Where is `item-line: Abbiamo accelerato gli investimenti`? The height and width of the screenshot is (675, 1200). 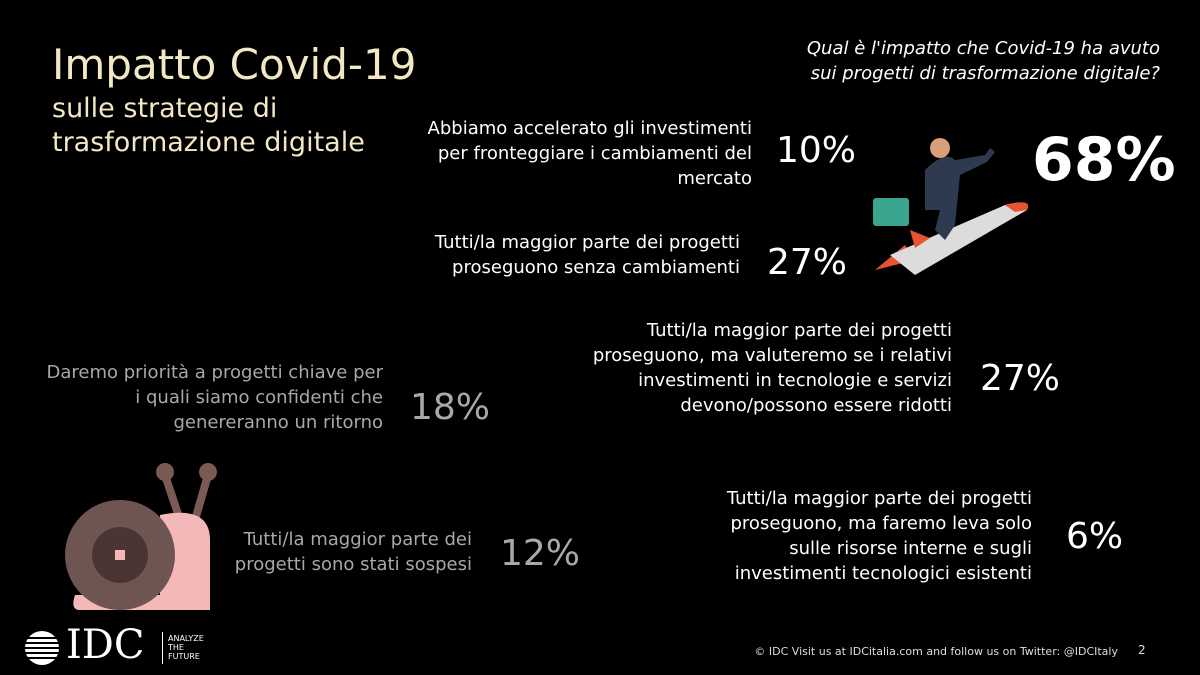 item-line: Abbiamo accelerato gli investimenti is located at coordinates (589, 128).